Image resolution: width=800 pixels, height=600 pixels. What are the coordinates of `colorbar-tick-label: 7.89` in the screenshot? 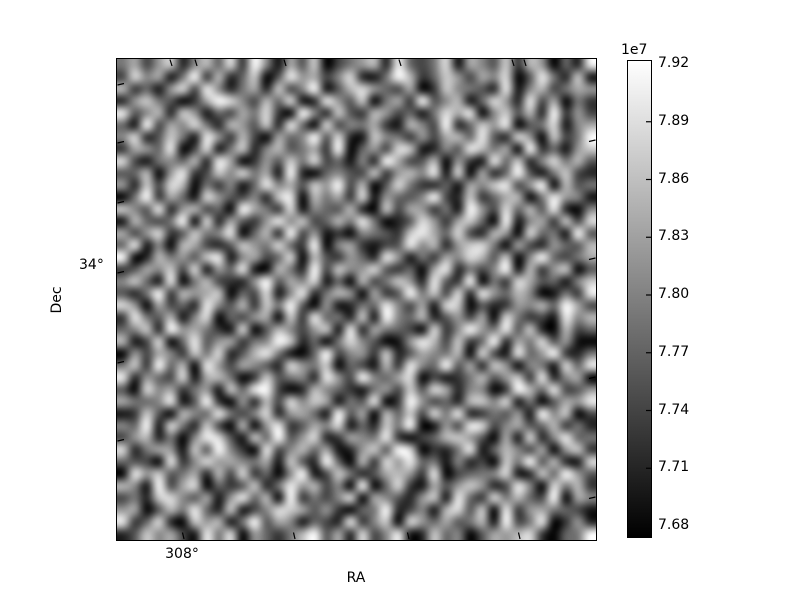 It's located at (674, 120).